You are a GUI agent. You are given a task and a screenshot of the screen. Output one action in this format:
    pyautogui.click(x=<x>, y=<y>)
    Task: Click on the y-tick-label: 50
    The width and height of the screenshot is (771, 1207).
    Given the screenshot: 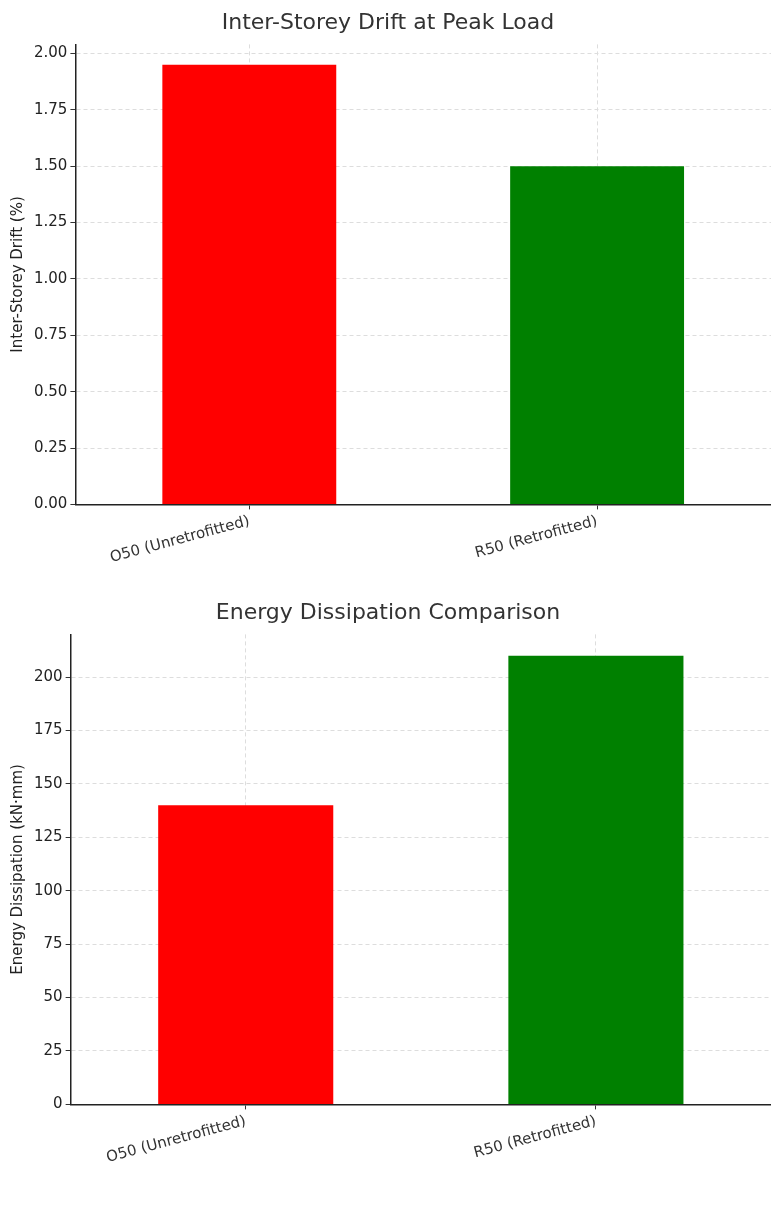 What is the action you would take?
    pyautogui.click(x=53, y=996)
    